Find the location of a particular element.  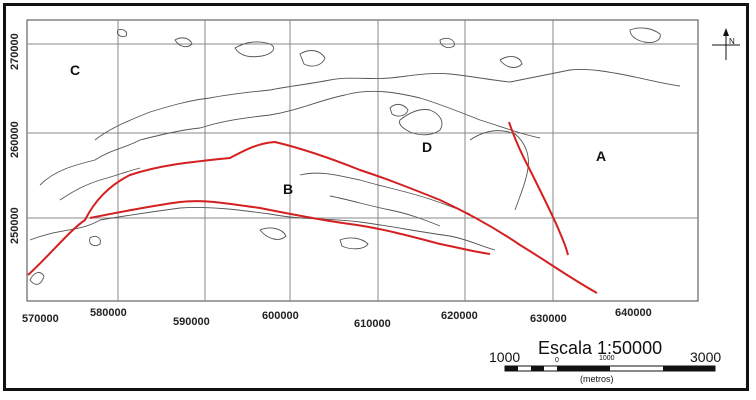

fault-line-eastern is located at coordinates (538, 188).